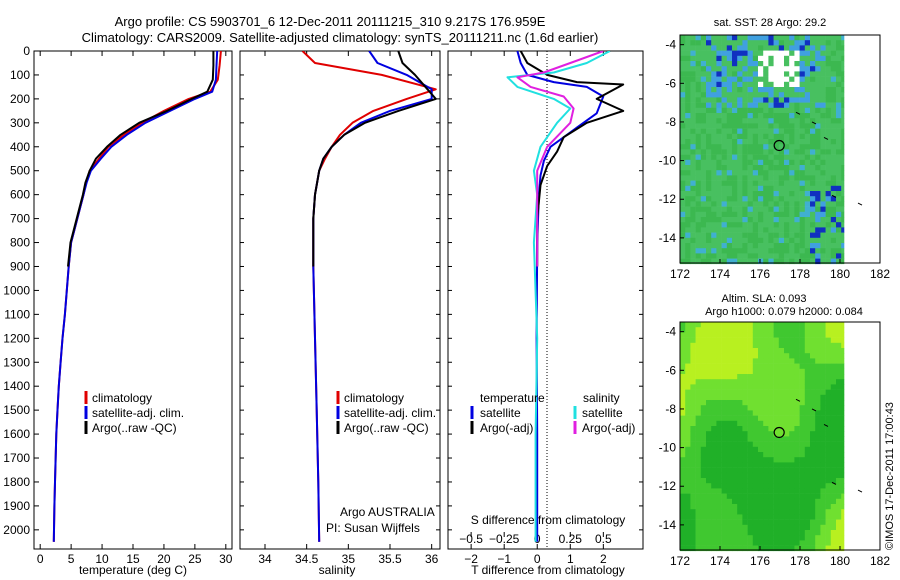 The height and width of the screenshot is (580, 900). What do you see at coordinates (602, 413) in the screenshot?
I see `legend-label-s-satellite: satellite` at bounding box center [602, 413].